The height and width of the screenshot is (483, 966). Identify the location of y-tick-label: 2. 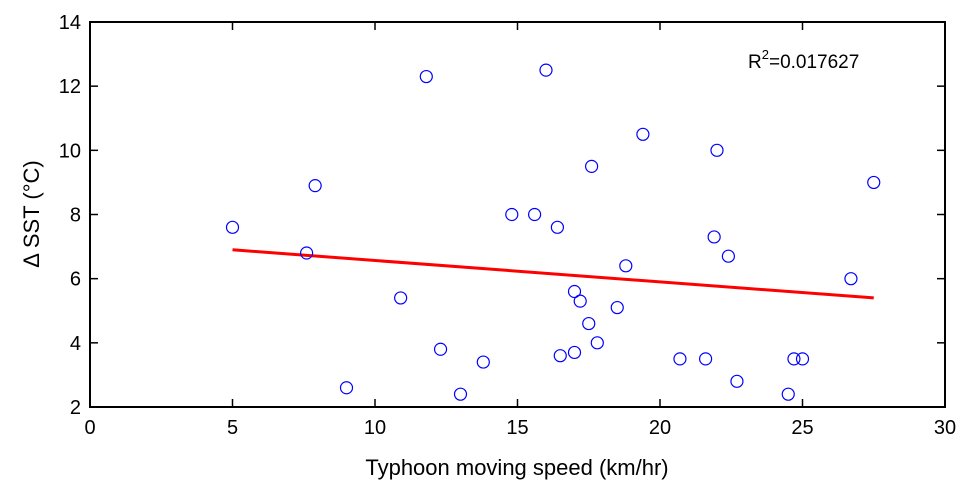
(75, 408).